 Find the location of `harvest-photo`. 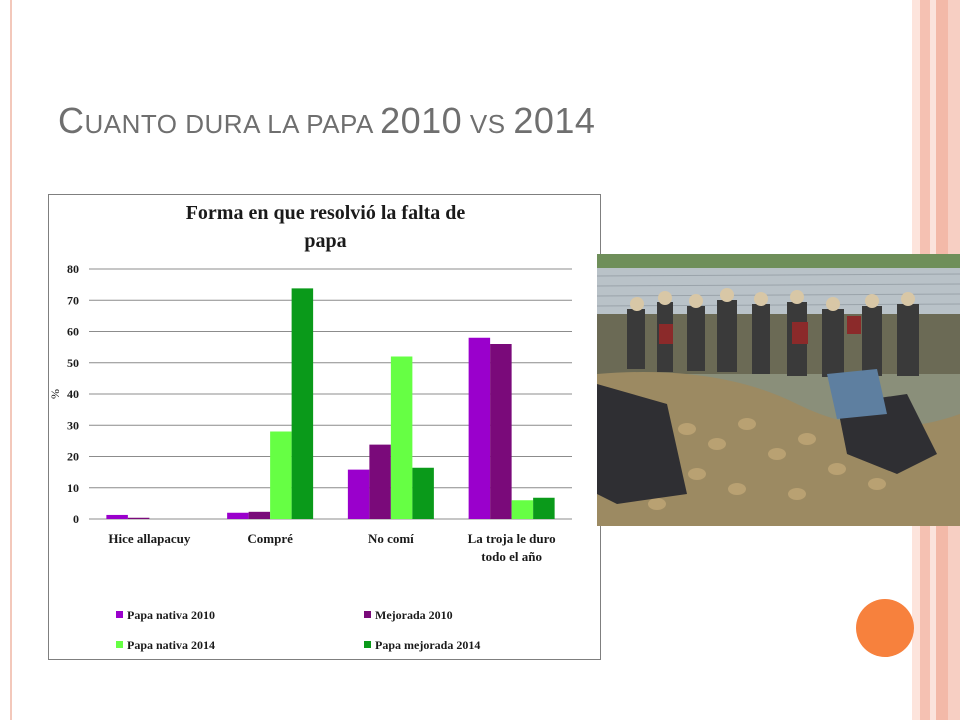

harvest-photo is located at coordinates (778, 390).